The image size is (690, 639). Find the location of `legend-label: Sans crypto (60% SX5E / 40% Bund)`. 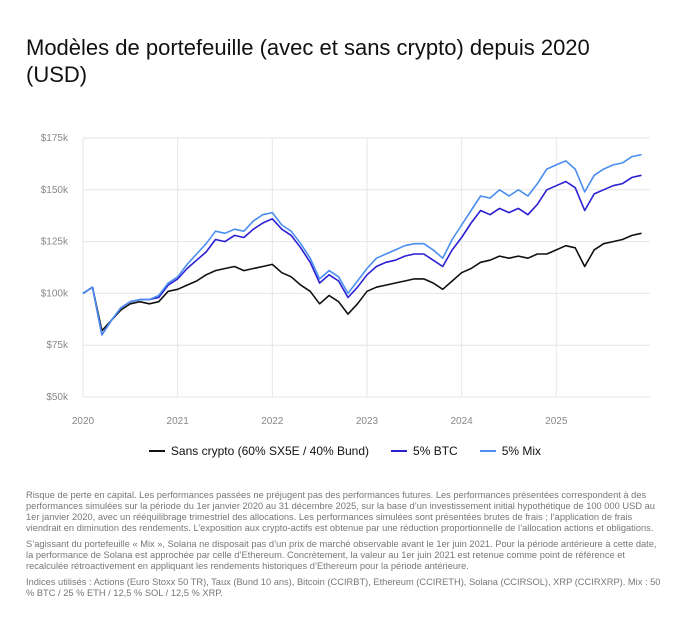

legend-label: Sans crypto (60% SX5E / 40% Bund) is located at coordinates (270, 451).